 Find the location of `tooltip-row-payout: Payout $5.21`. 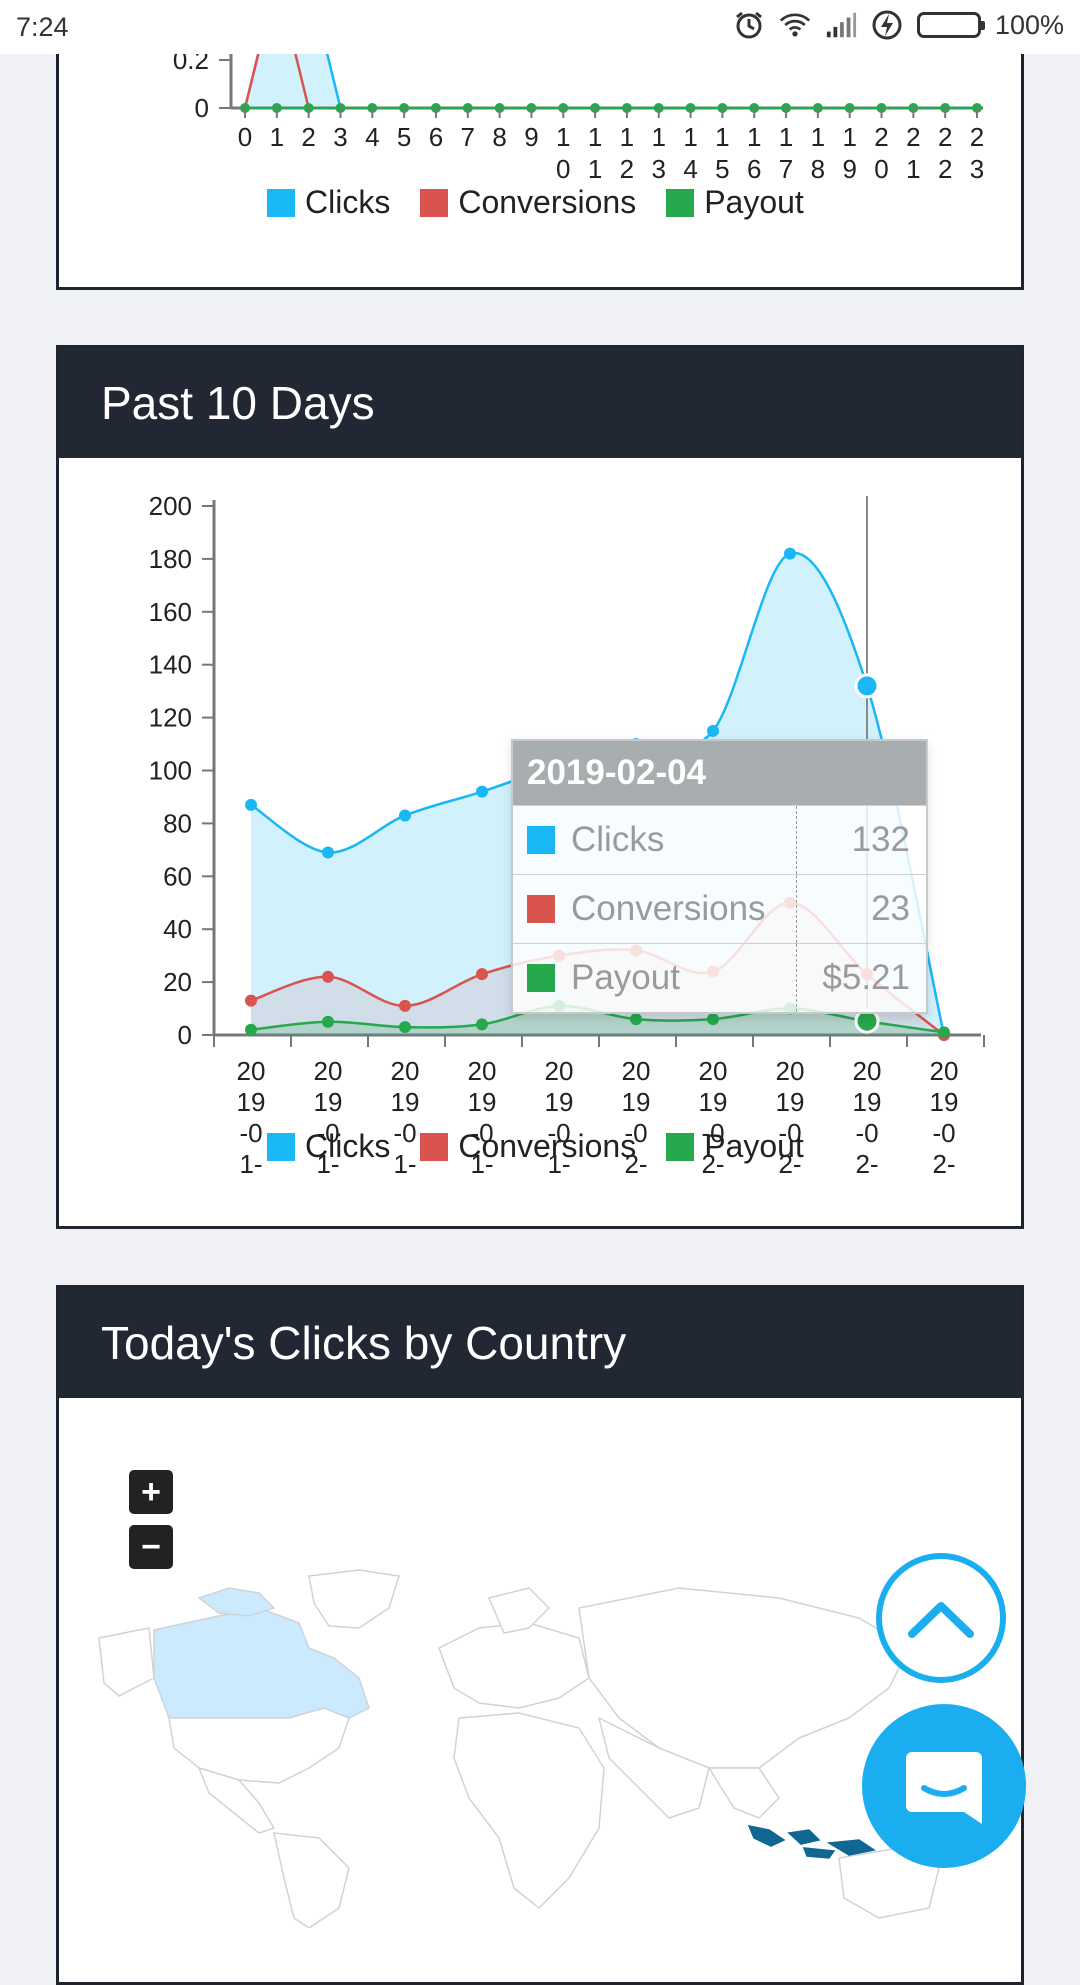

tooltip-row-payout: Payout $5.21 is located at coordinates (719, 977).